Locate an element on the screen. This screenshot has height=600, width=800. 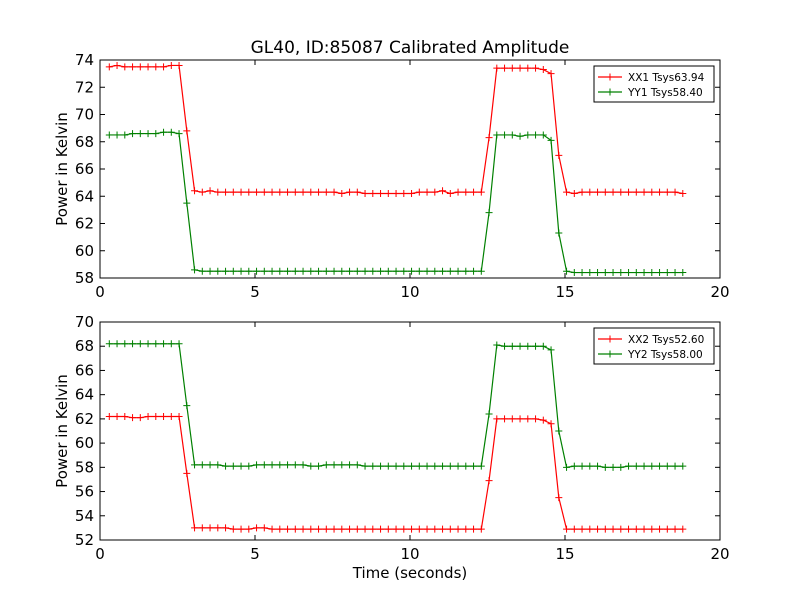
x-tick-label: 20 is located at coordinates (719, 292).